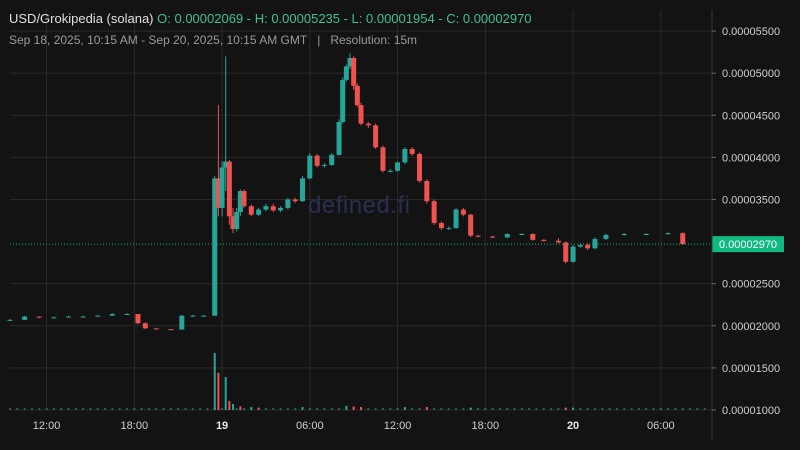  Describe the element at coordinates (573, 426) in the screenshot. I see `x-tick-label: 20` at that location.